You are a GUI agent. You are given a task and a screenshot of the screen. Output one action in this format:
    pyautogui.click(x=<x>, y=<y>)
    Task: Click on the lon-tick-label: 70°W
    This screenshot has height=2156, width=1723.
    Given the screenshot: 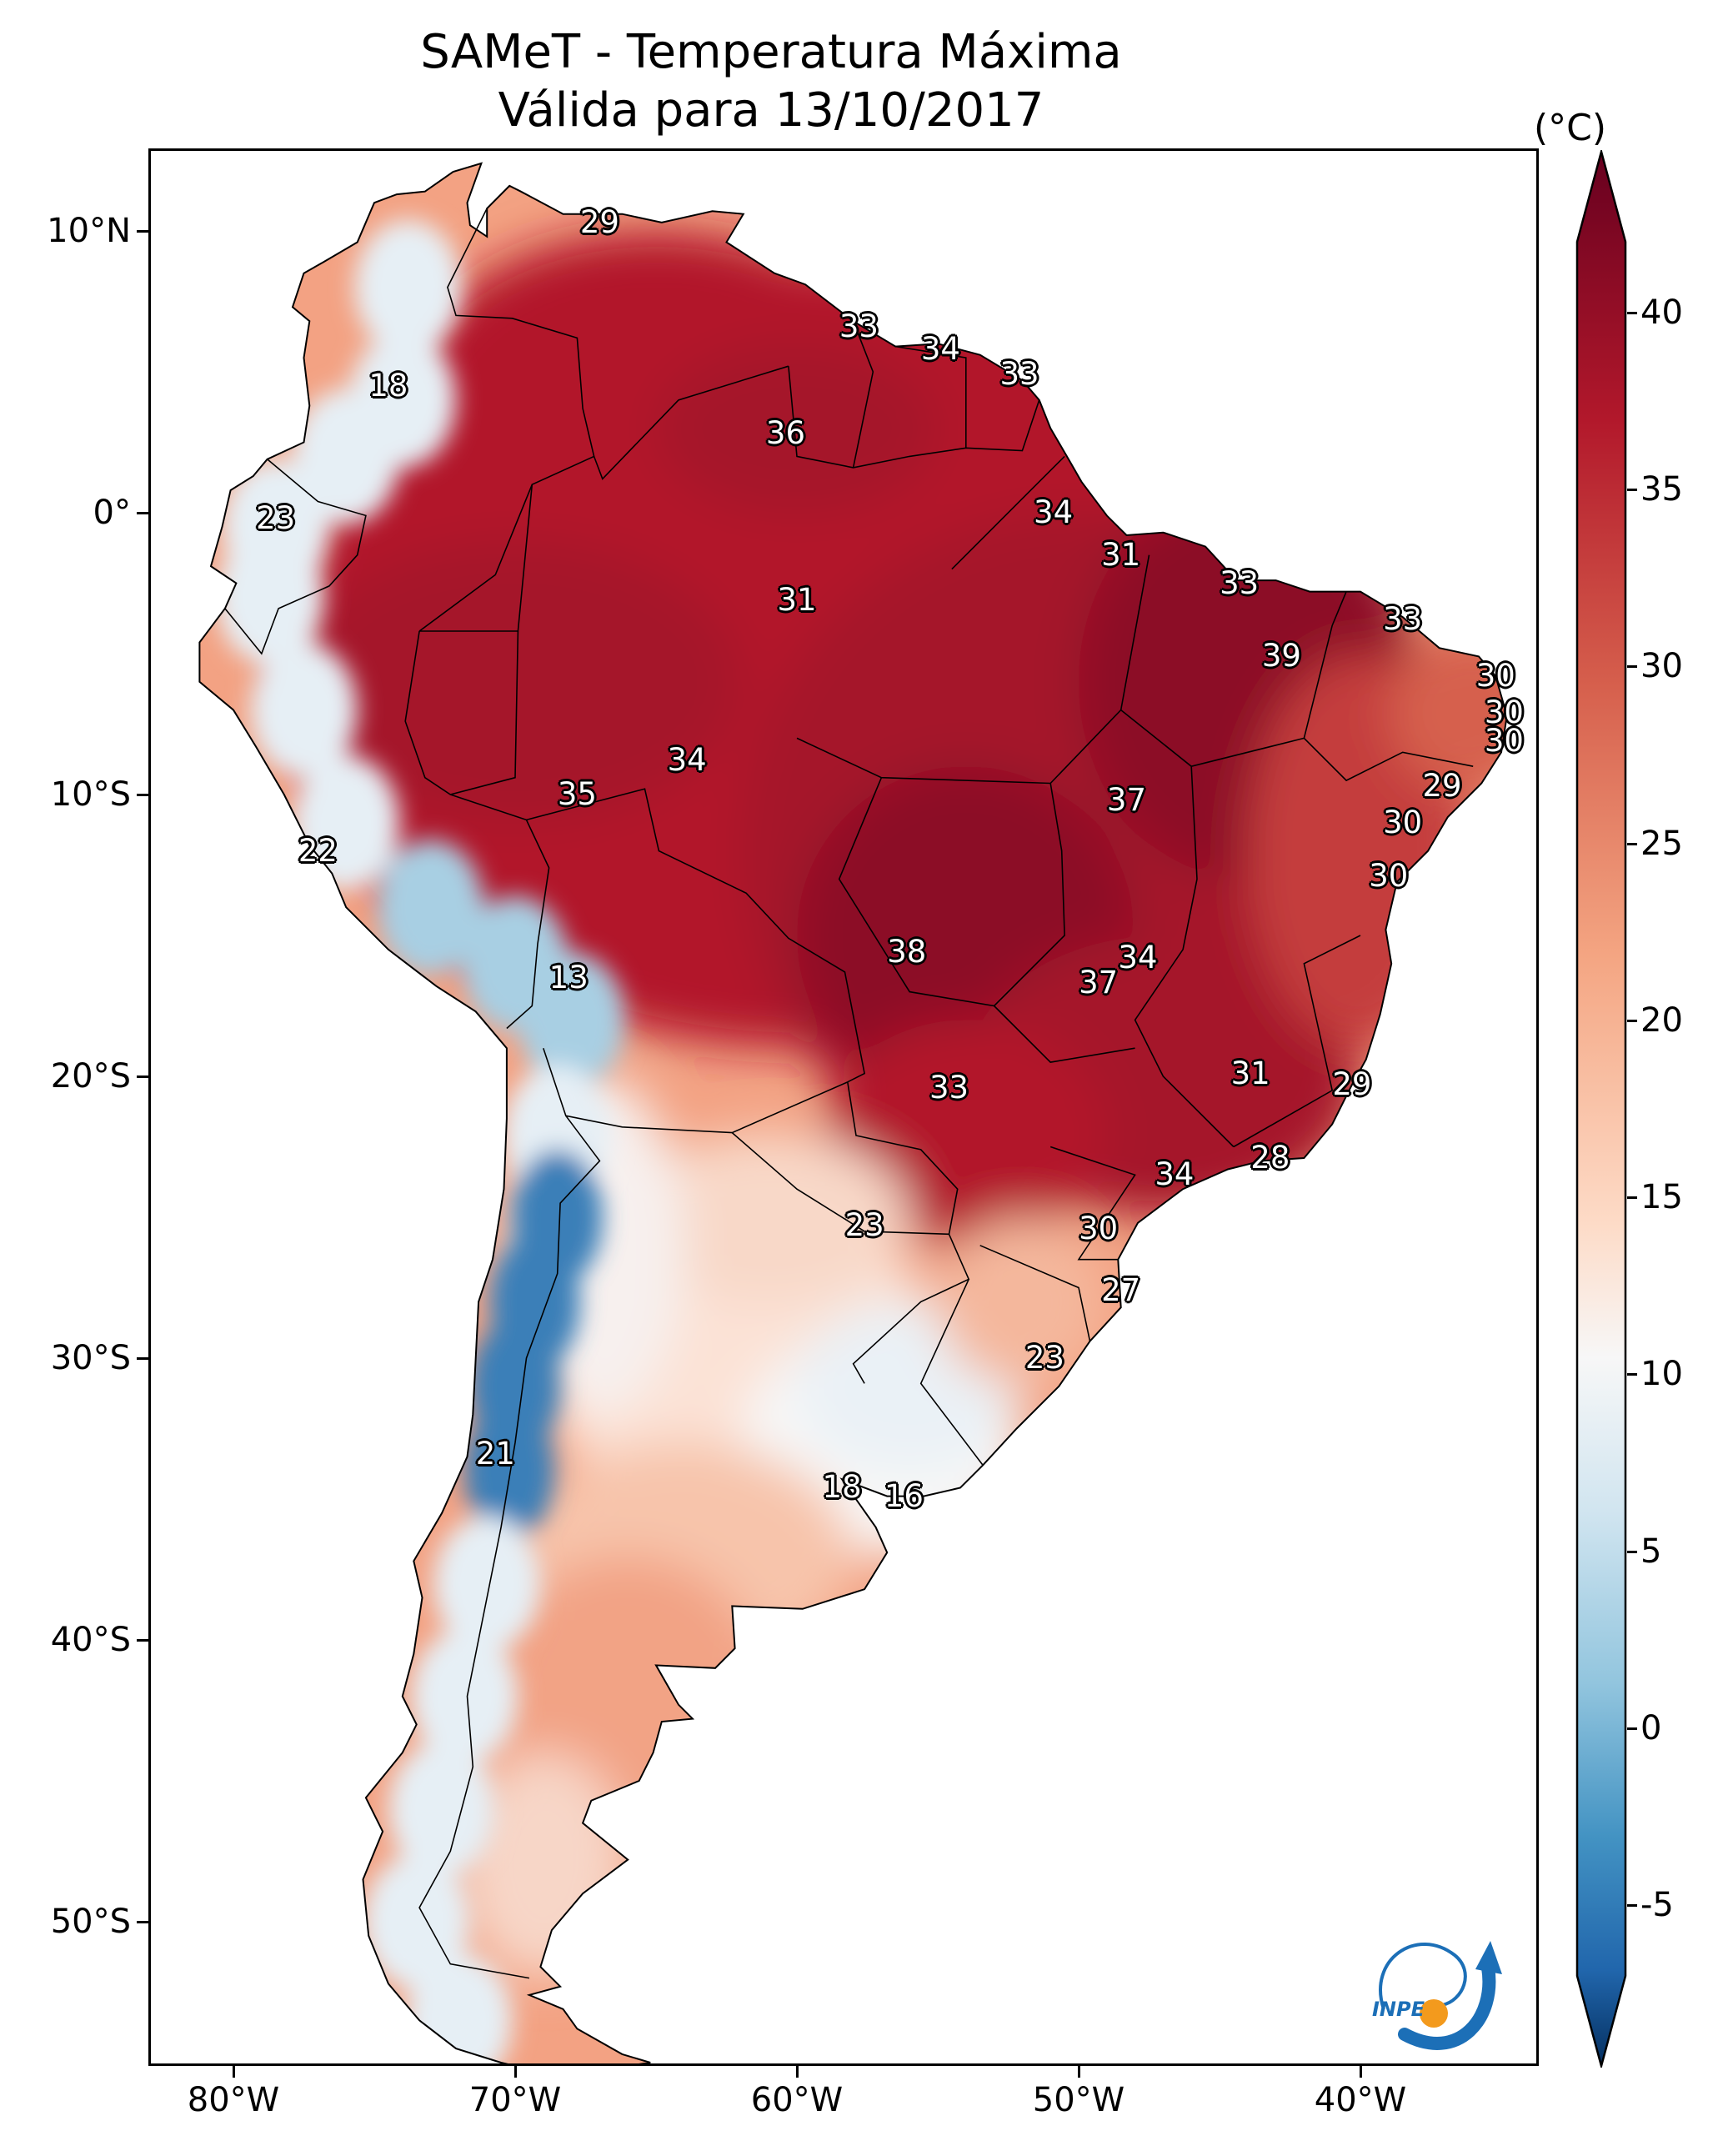 What is the action you would take?
    pyautogui.click(x=515, y=2100)
    